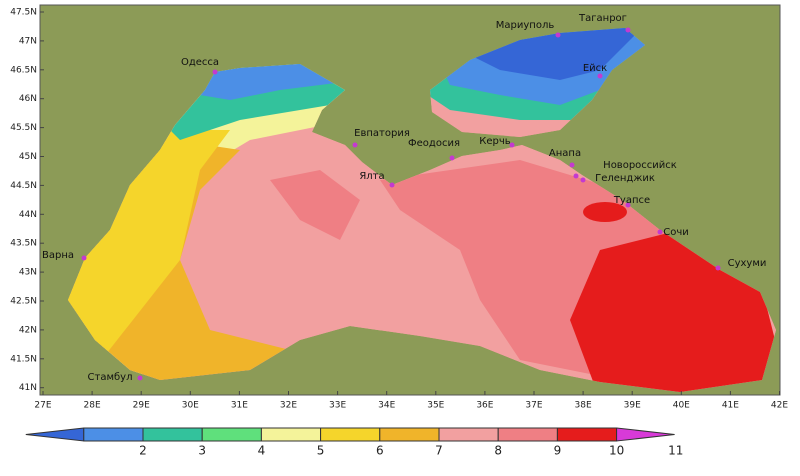 The width and height of the screenshot is (800, 476). I want to click on lon-label: 30E, so click(190, 406).